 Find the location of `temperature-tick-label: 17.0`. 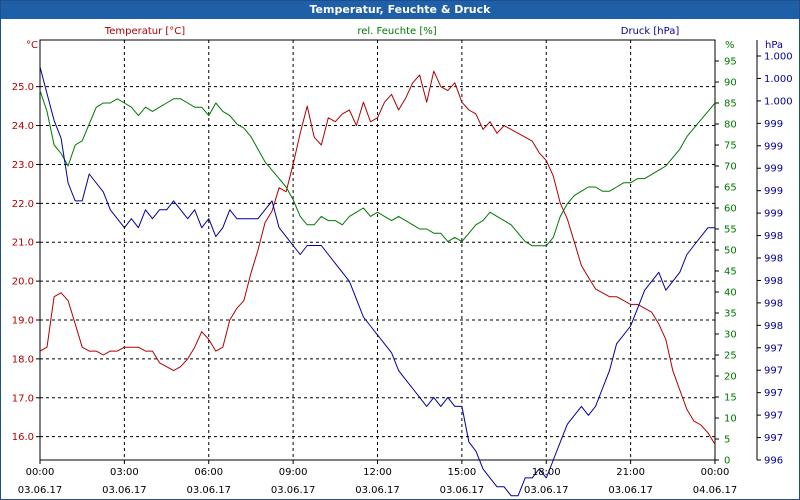

temperature-tick-label: 17.0 is located at coordinates (23, 398).